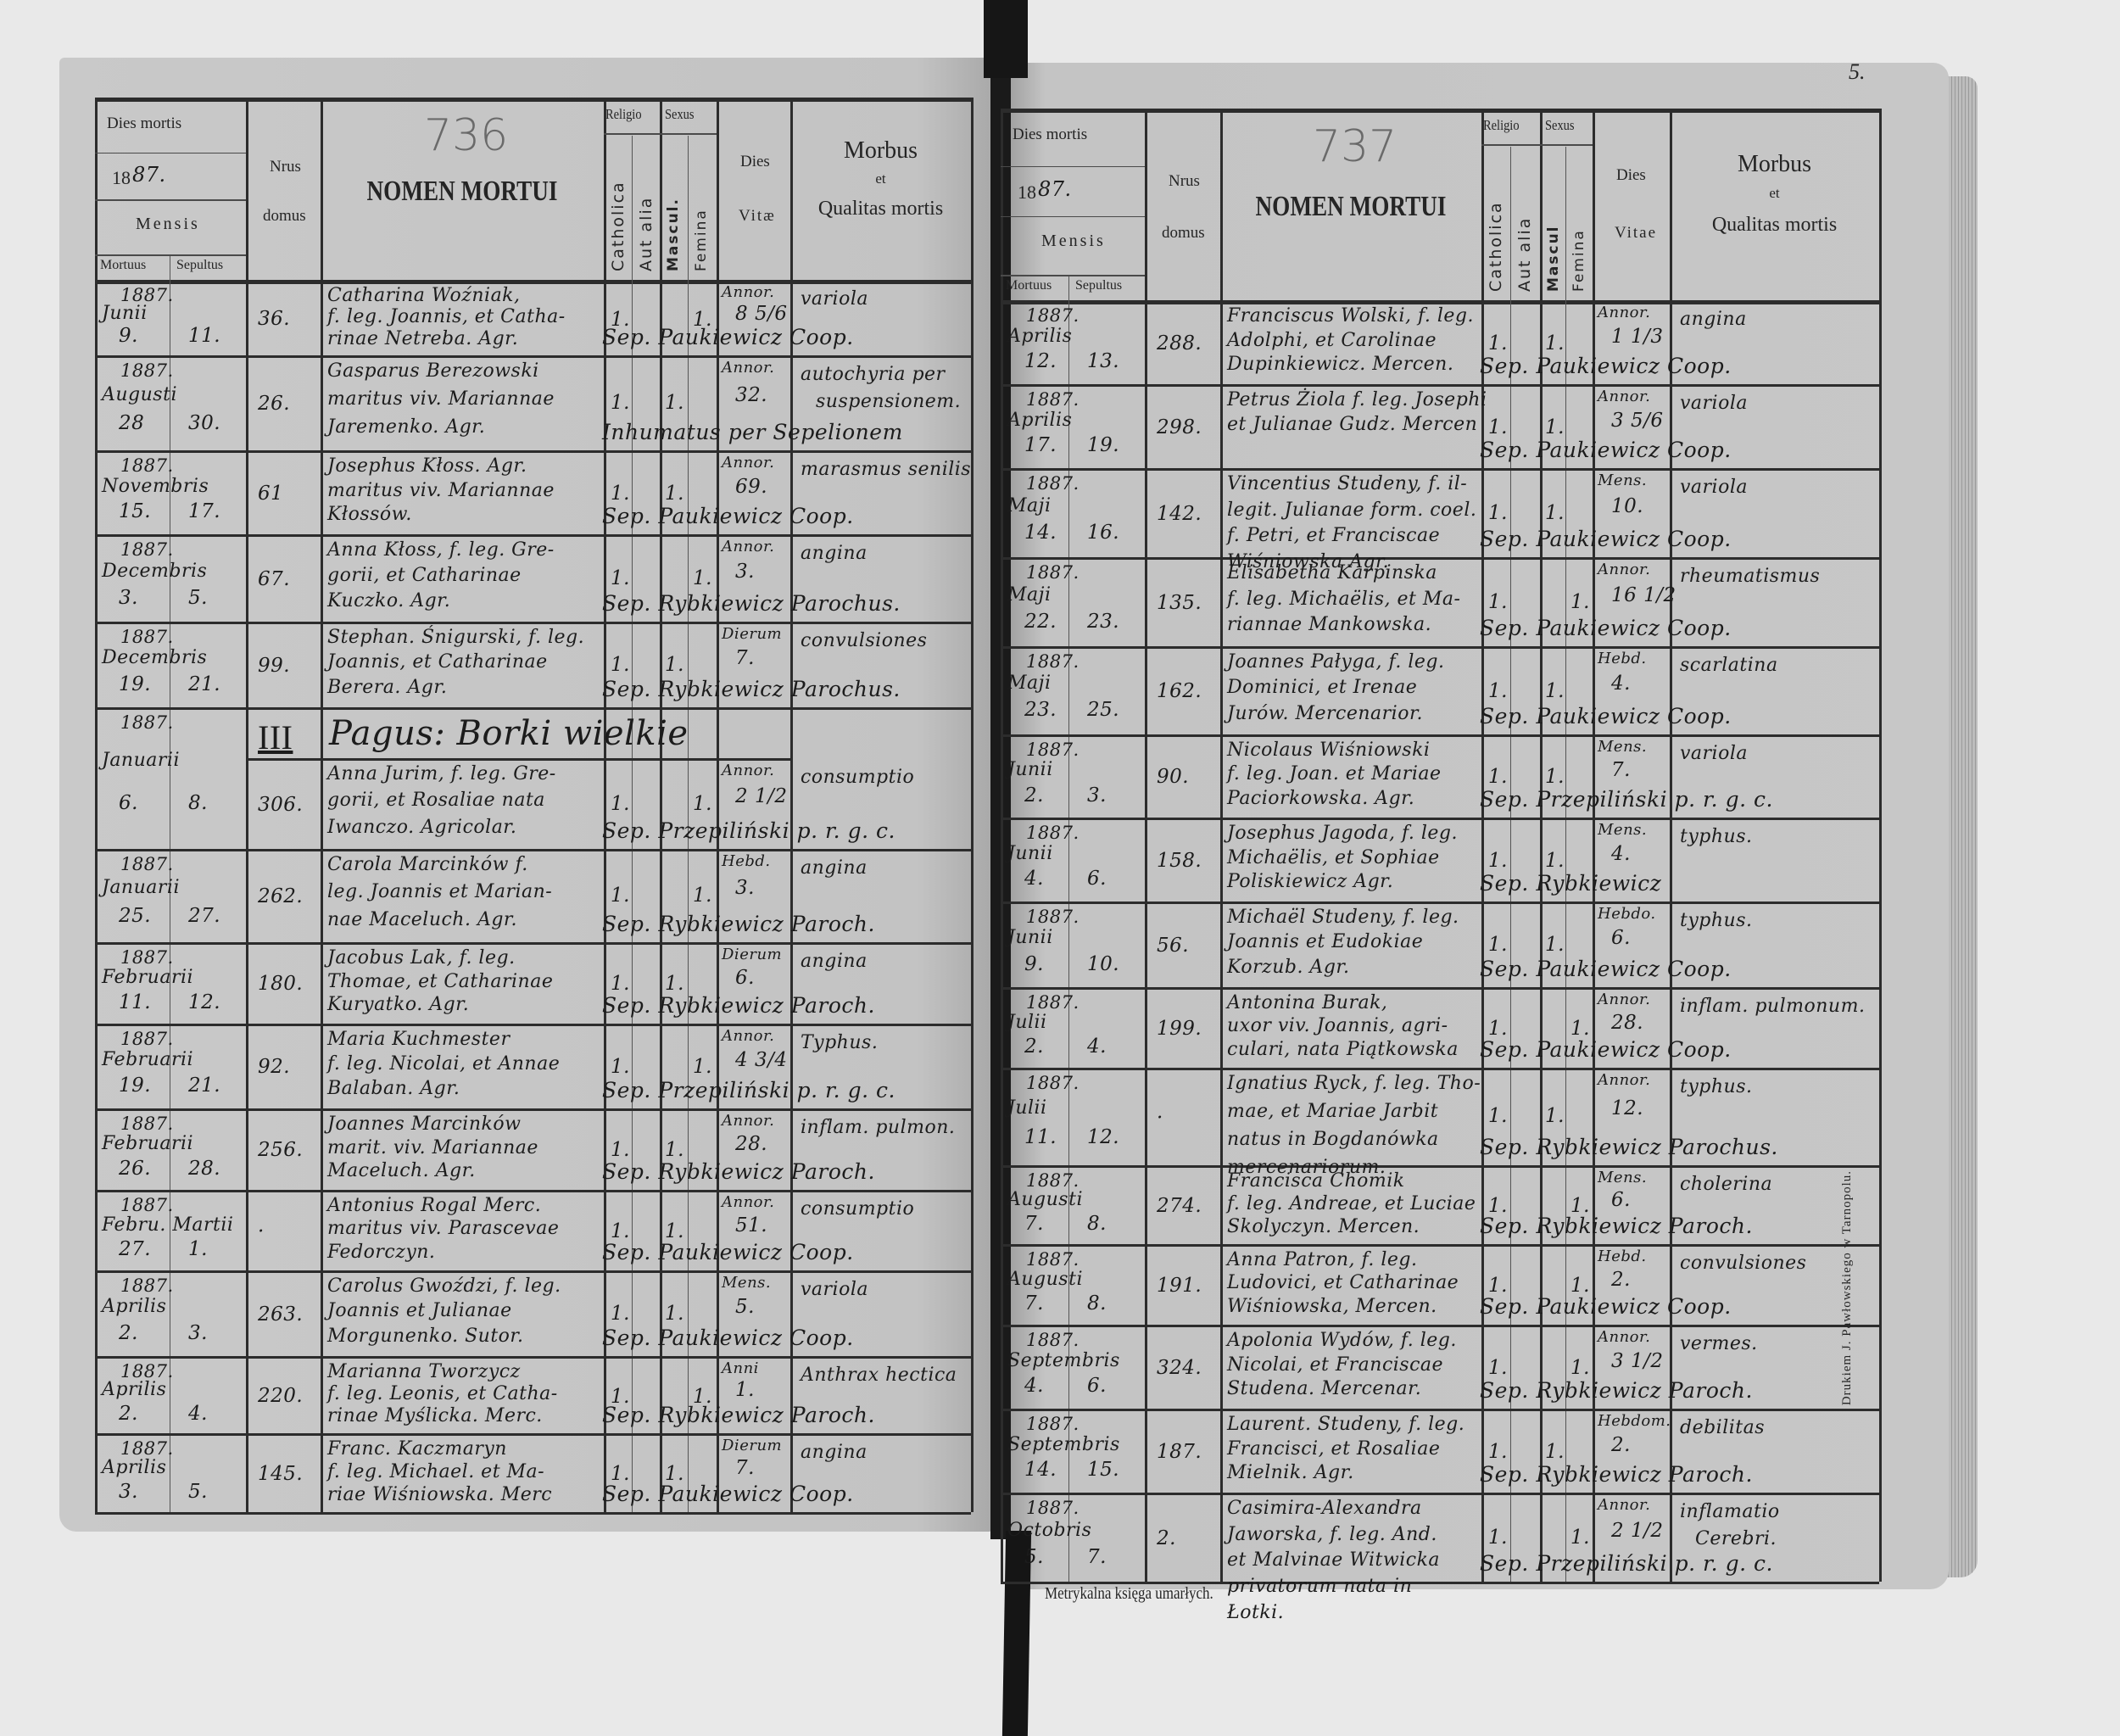 This screenshot has width=2120, height=1736. What do you see at coordinates (1634, 1421) in the screenshot?
I see `entry-vitae-unit: Hebdom.` at bounding box center [1634, 1421].